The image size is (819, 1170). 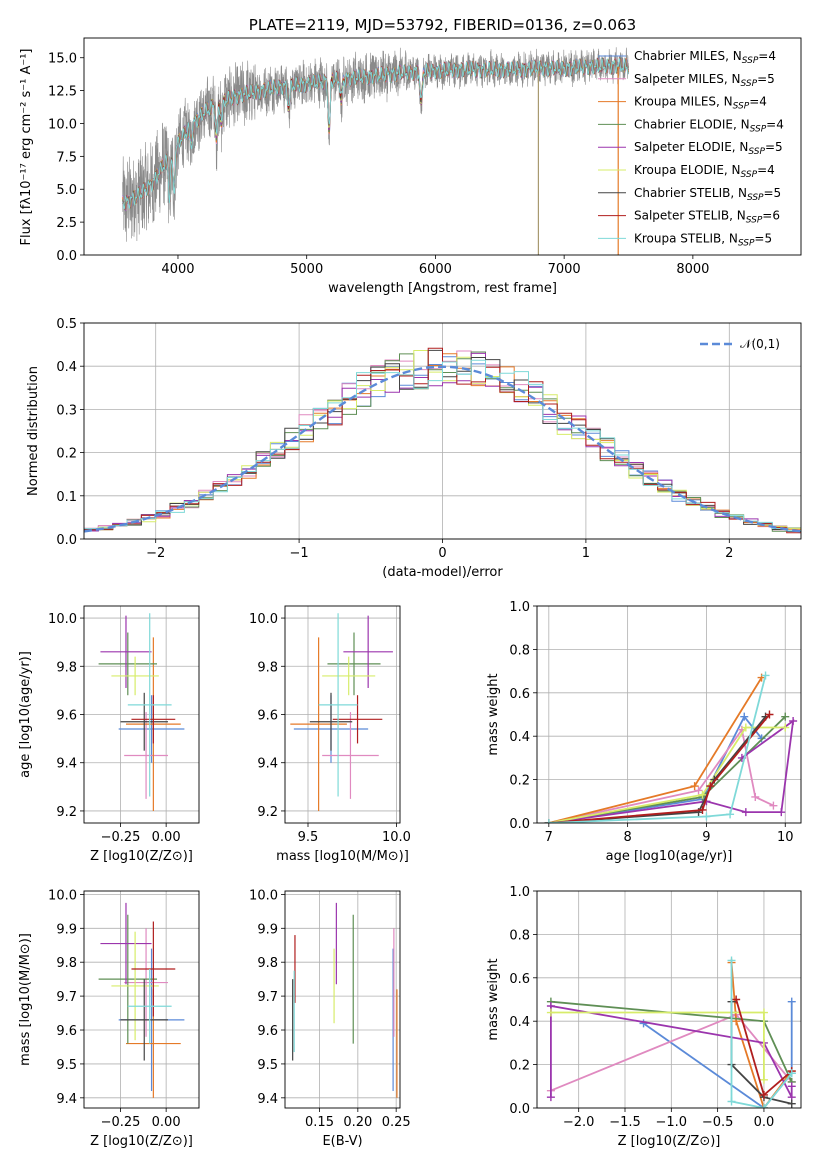 What do you see at coordinates (357, 1122) in the screenshot?
I see `ebv_mass-xtick-label: 0.20` at bounding box center [357, 1122].